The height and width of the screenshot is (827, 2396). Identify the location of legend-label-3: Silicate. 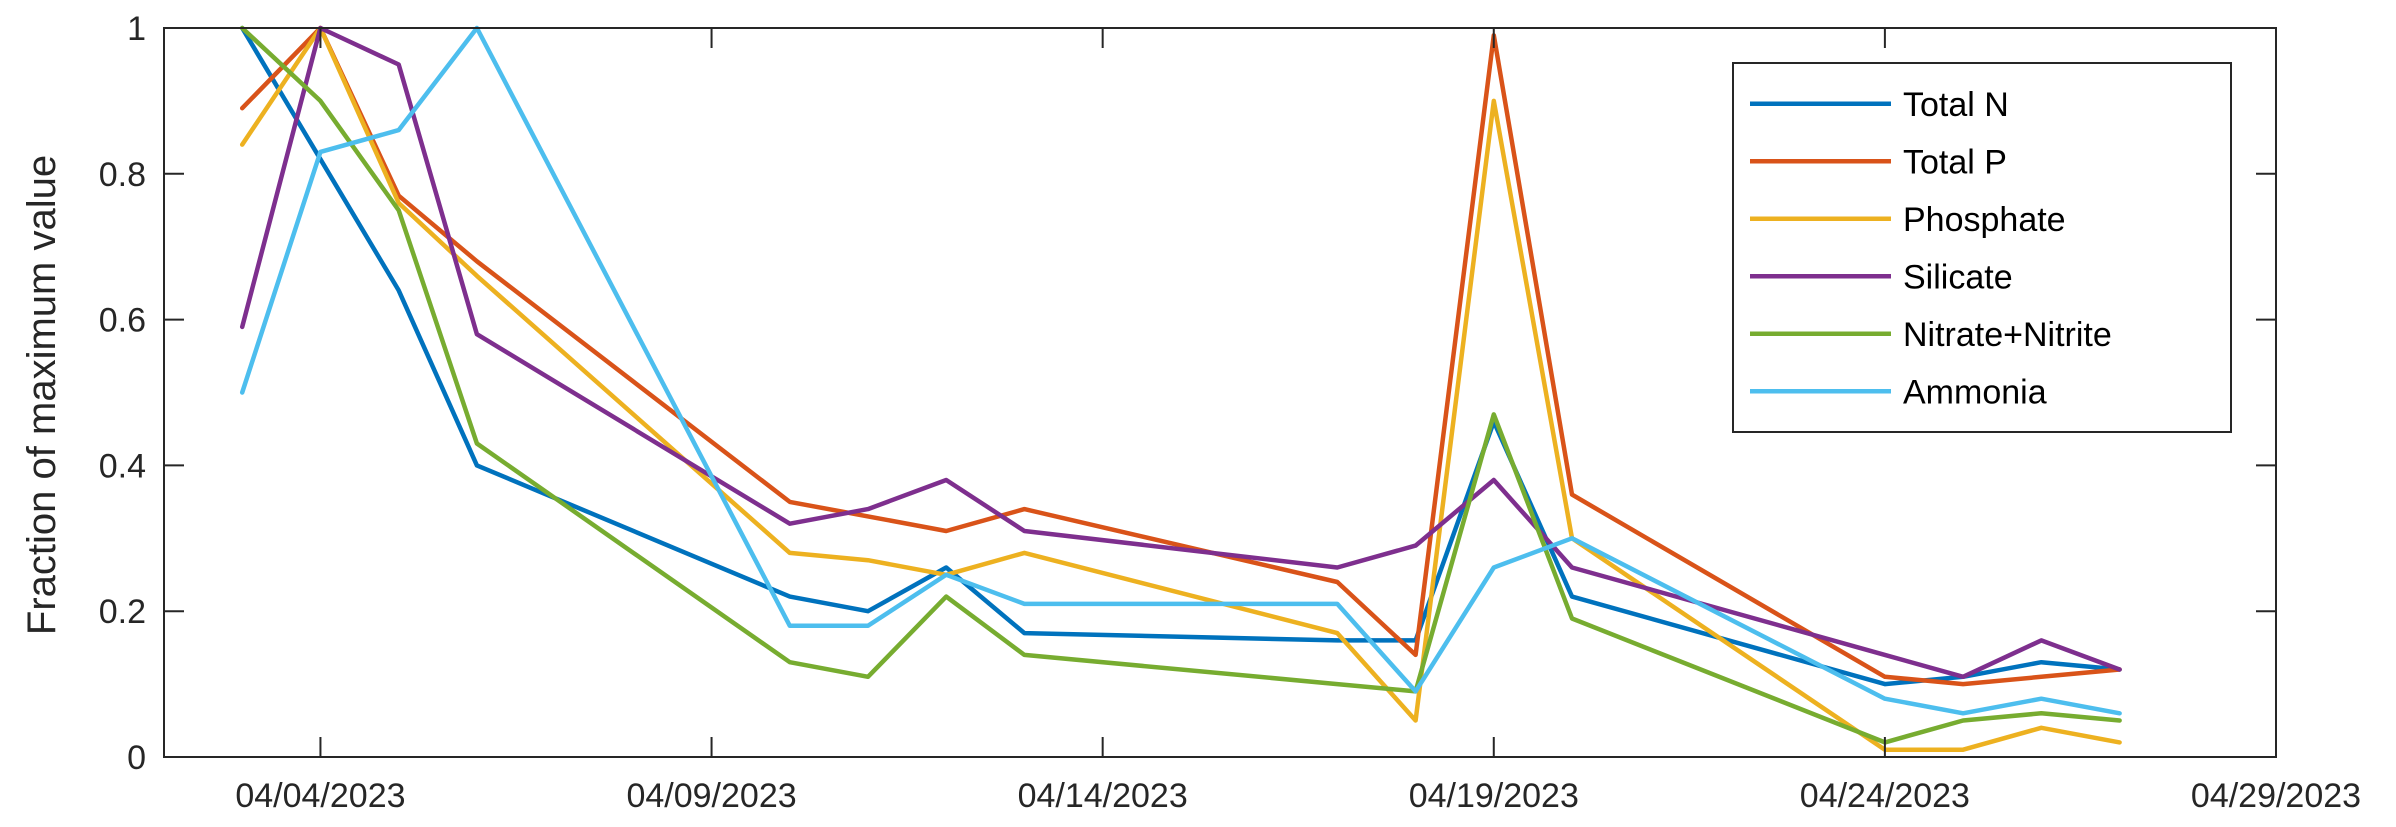
(1958, 277).